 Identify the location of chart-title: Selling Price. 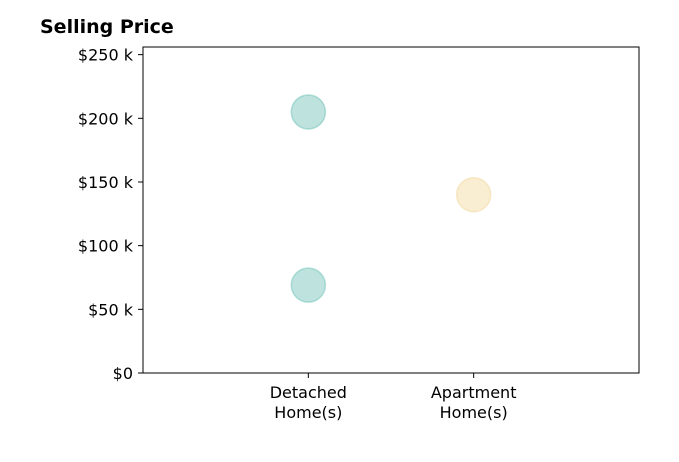
(107, 27).